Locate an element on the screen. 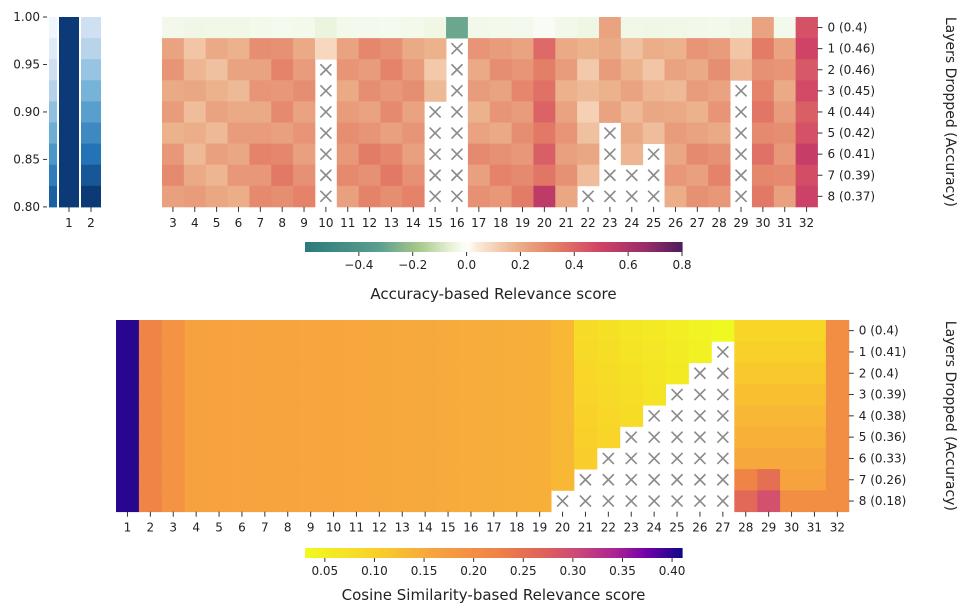 Image resolution: width=964 pixels, height=609 pixels. col-label-30: 30 is located at coordinates (762, 223).